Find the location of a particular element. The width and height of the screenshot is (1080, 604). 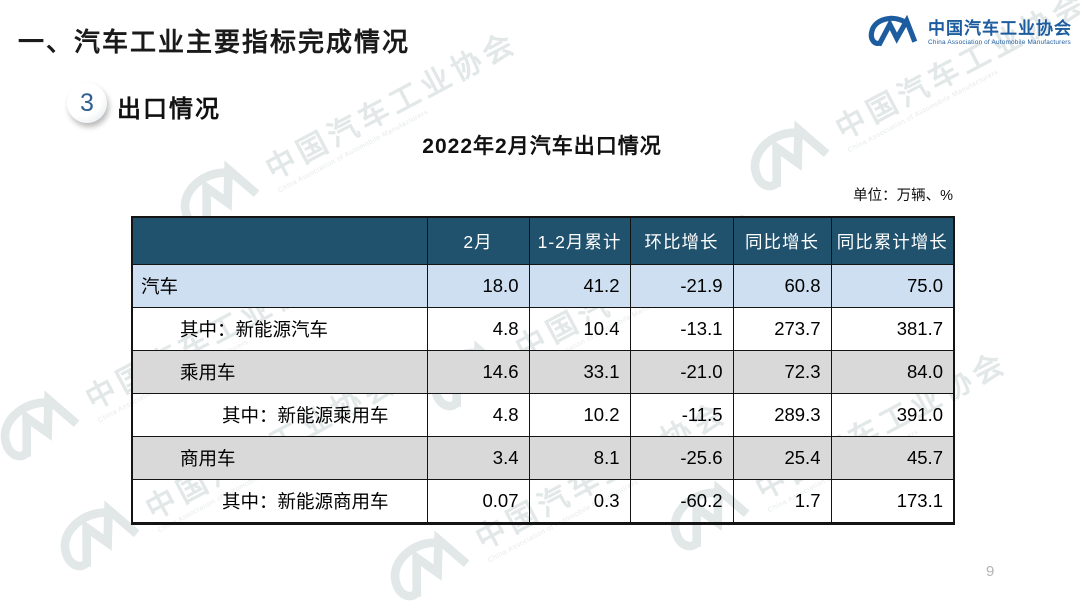

table-row: 其中：新能源乘用车 4.8 10.2 -11.5 289.3 391.0 is located at coordinates (543, 415).